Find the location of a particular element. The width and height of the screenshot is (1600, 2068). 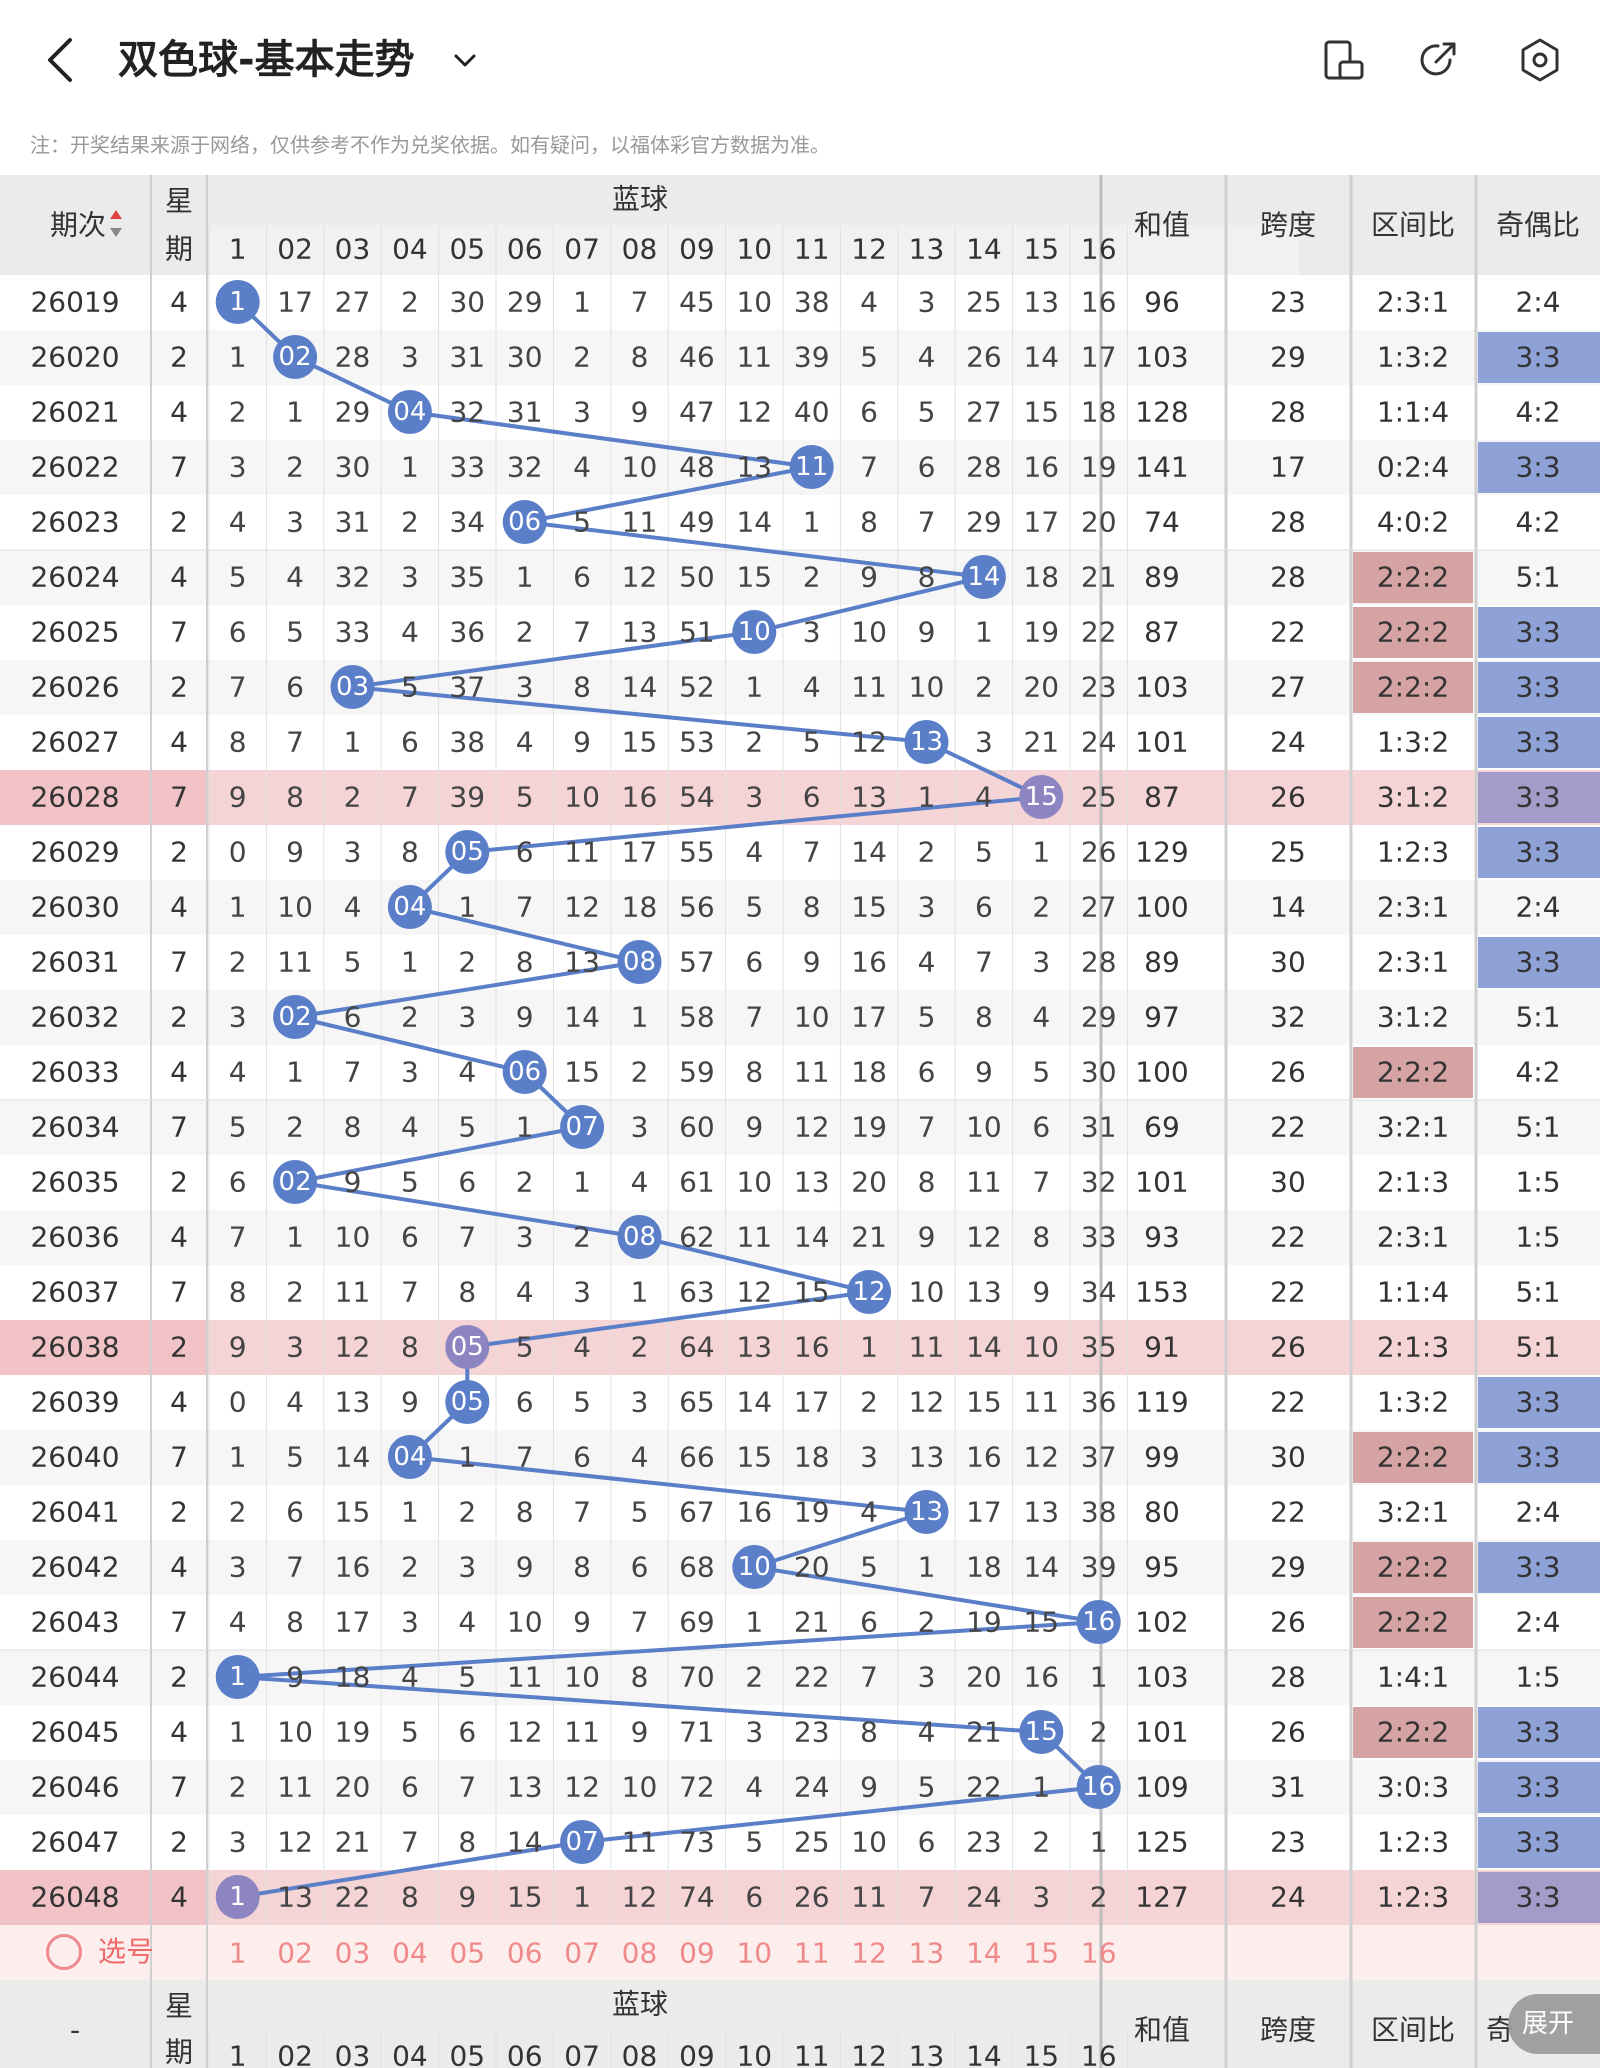

omission-cell: 8 is located at coordinates (984, 1017).